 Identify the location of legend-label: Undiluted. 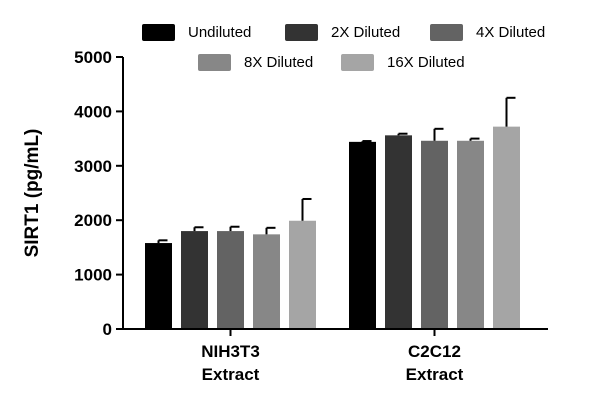
(219, 32).